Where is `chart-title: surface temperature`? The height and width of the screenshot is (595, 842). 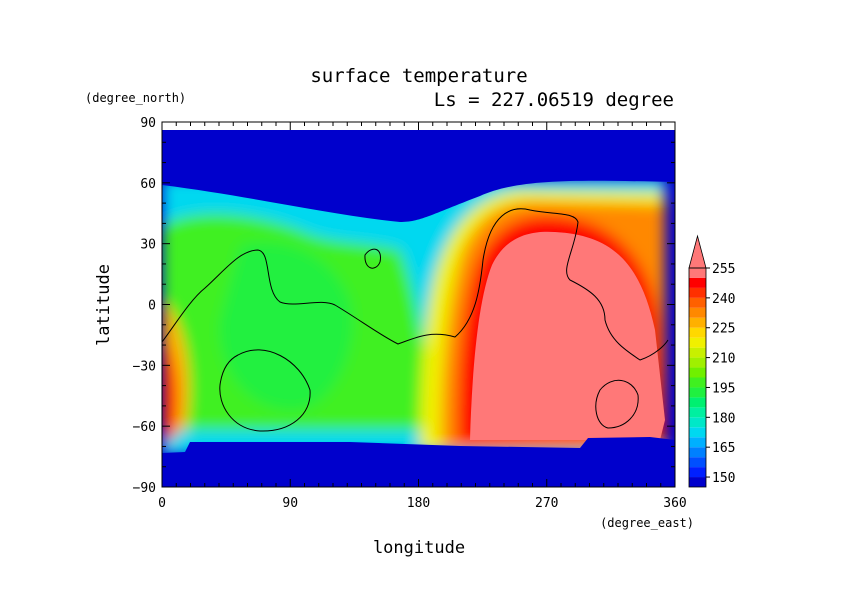
chart-title: surface temperature is located at coordinates (418, 76).